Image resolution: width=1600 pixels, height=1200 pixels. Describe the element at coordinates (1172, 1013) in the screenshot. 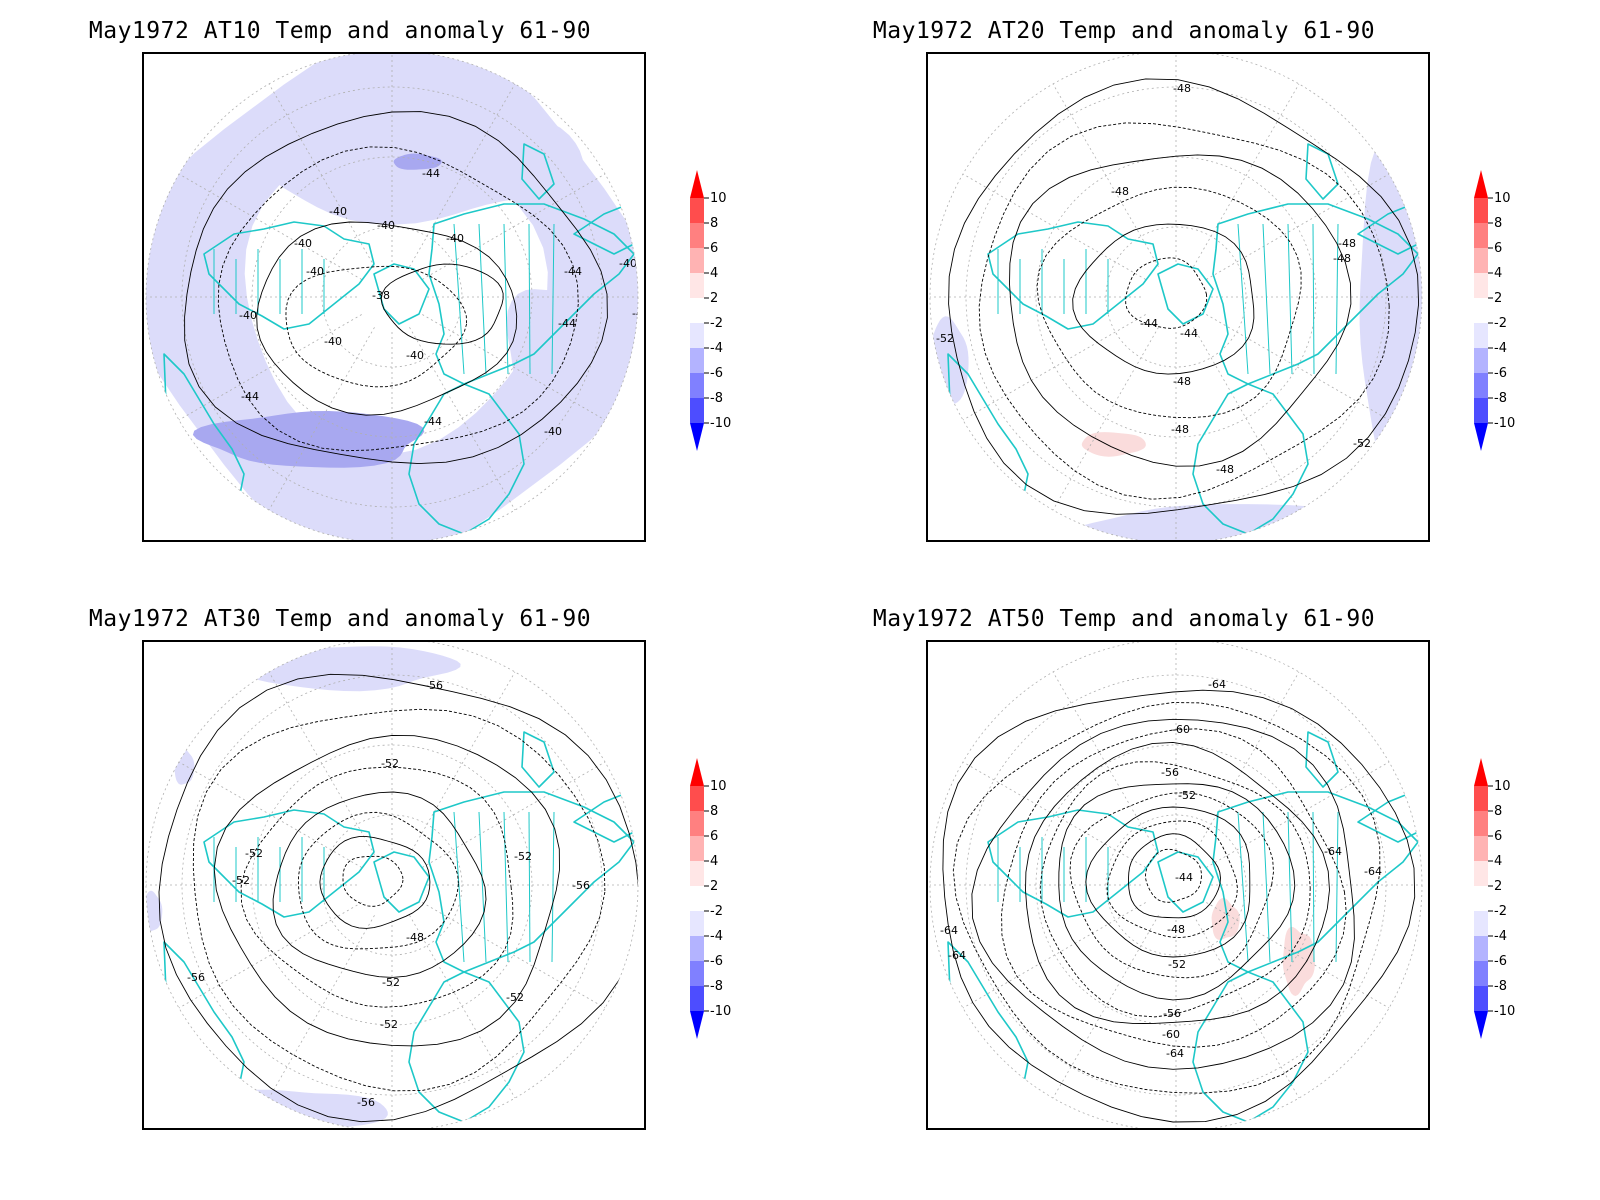

I see `contour-label: -56` at that location.